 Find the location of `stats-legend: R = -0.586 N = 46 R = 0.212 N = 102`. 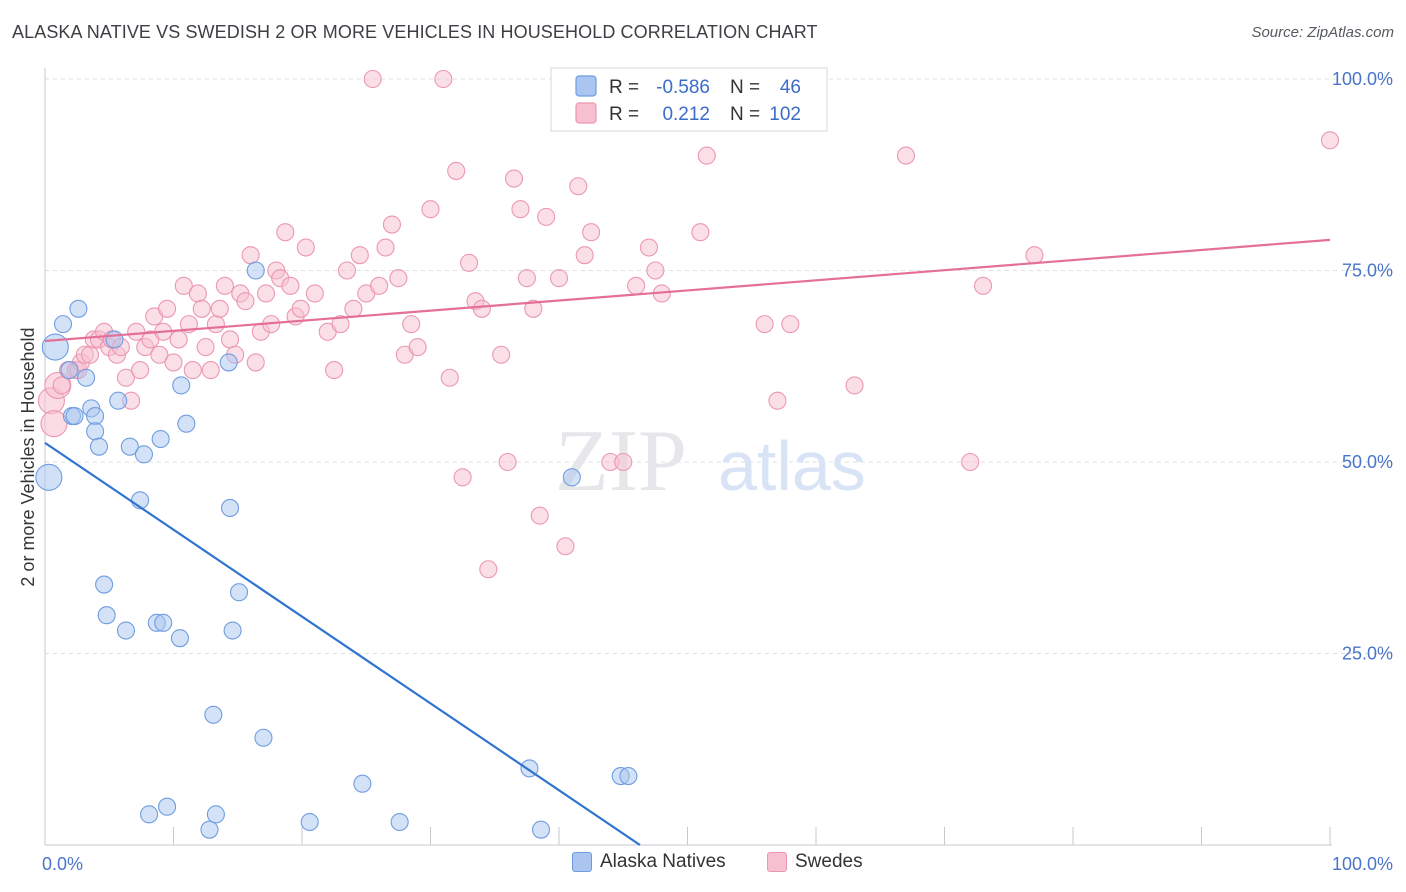

stats-legend: R = -0.586 N = 46 R = 0.212 N = 102 is located at coordinates (689, 99).